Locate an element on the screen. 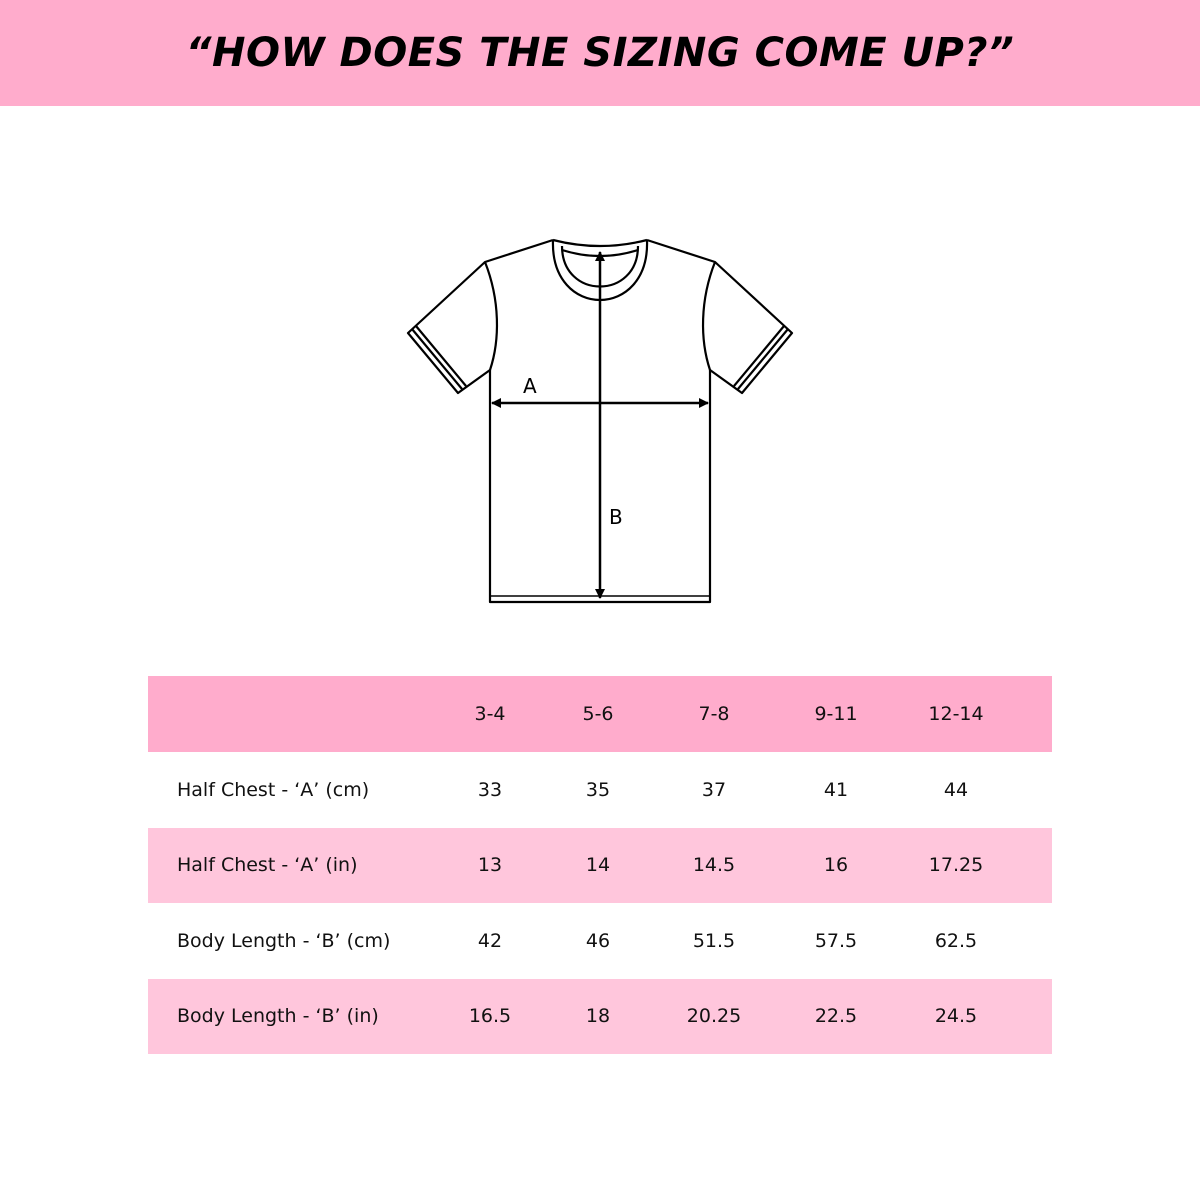  cell: 46 is located at coordinates (598, 940).